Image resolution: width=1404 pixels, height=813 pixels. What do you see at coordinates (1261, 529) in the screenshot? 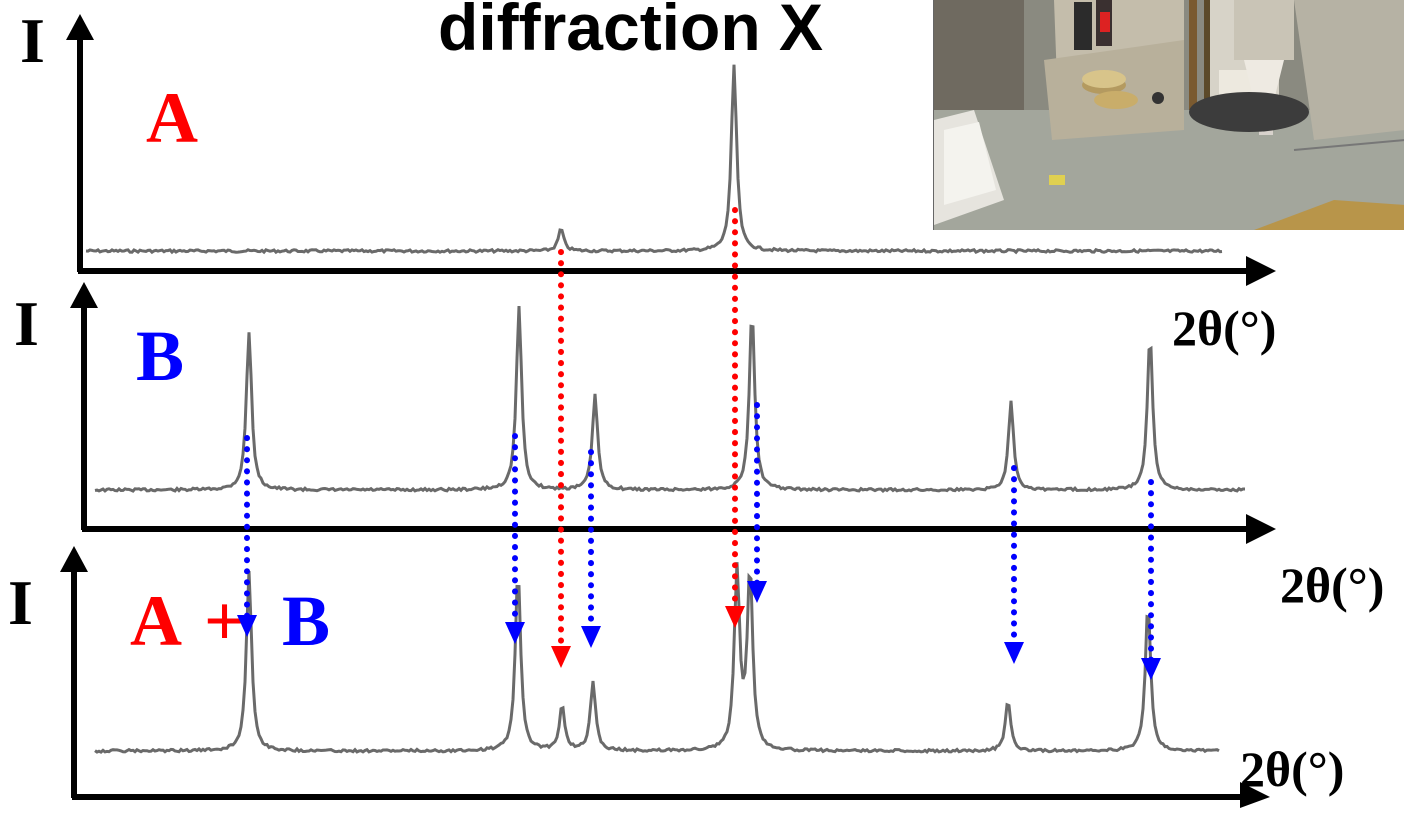
I see `panel-b-x-arrowhead` at bounding box center [1261, 529].